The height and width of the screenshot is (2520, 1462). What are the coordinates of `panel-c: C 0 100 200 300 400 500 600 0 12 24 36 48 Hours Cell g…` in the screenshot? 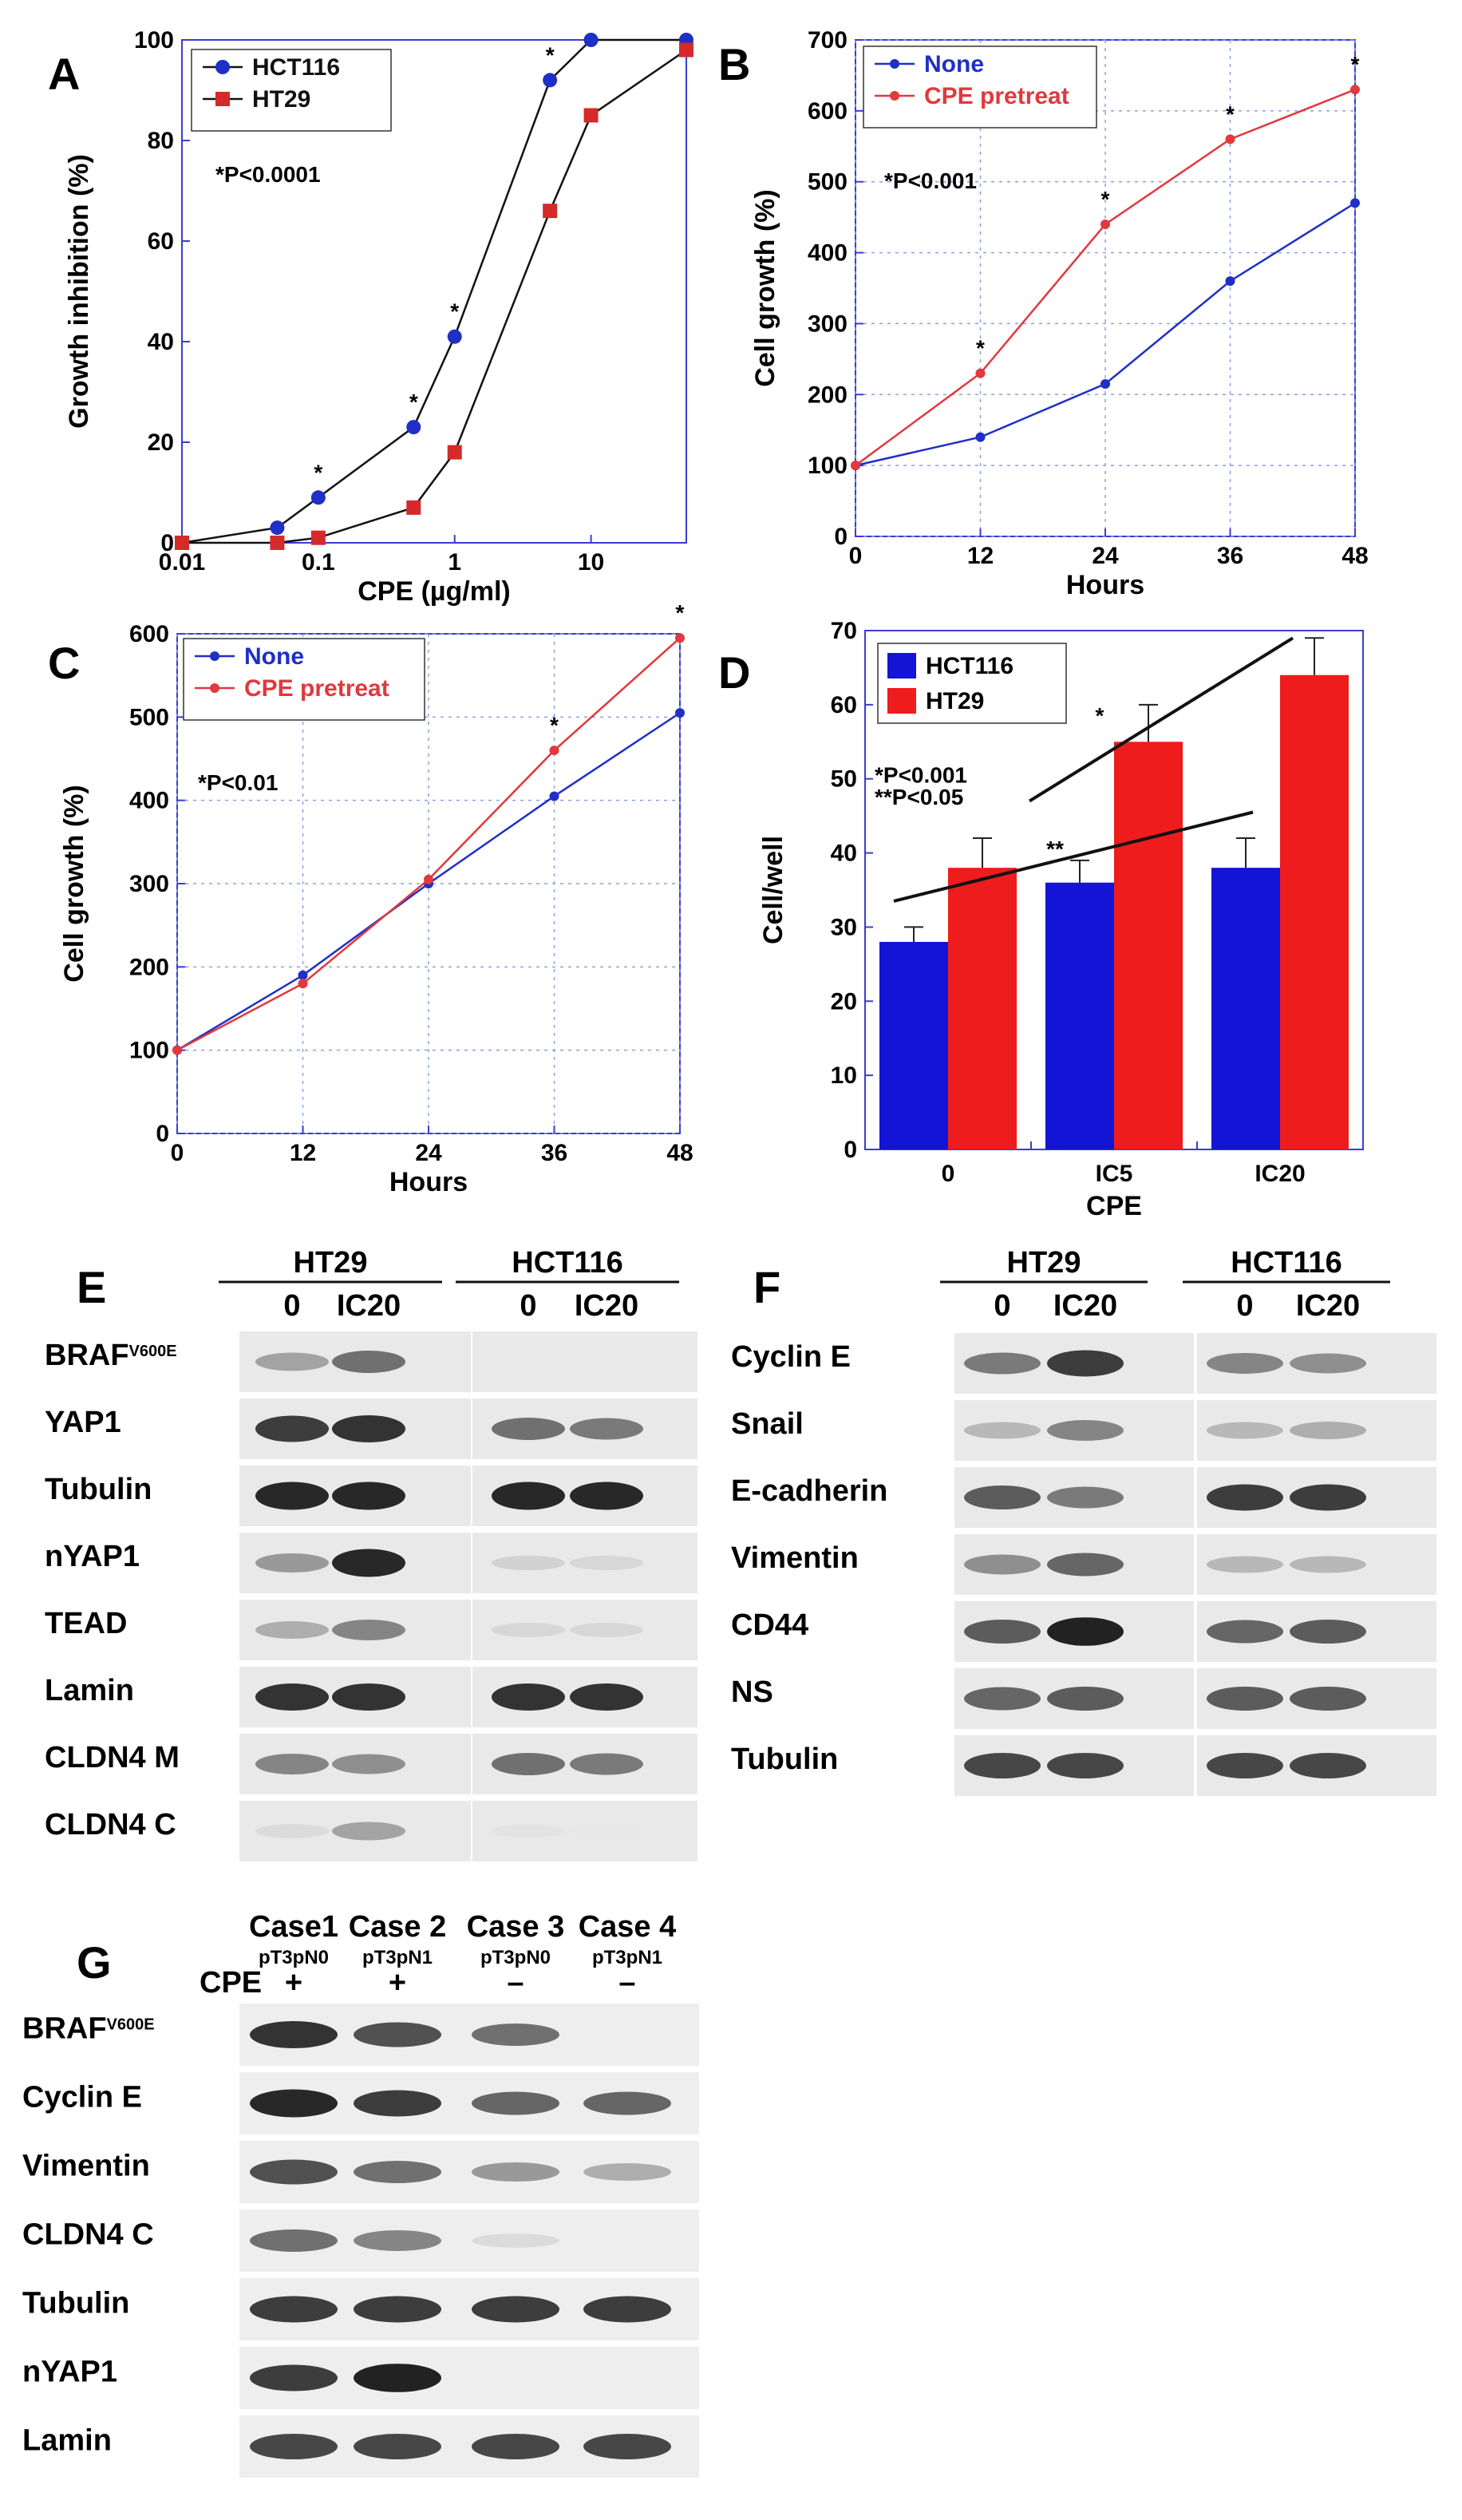 It's located at (370, 898).